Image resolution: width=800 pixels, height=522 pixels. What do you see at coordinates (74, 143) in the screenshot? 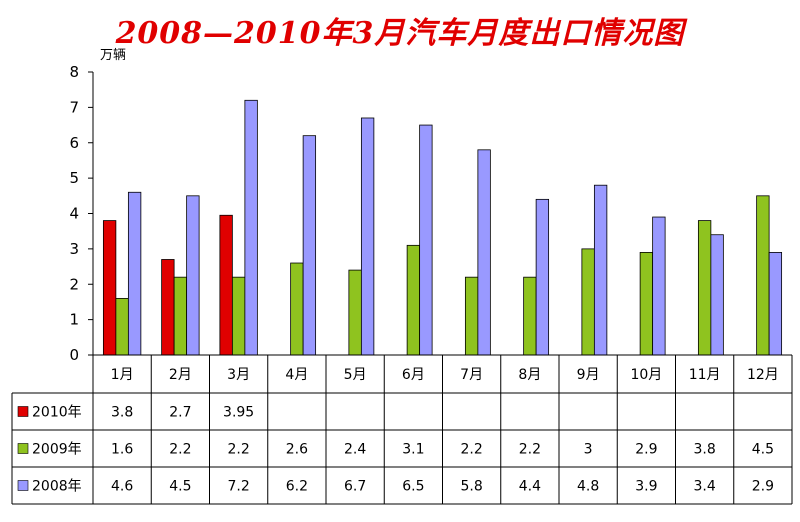
I see `y-tick-label: 6` at bounding box center [74, 143].